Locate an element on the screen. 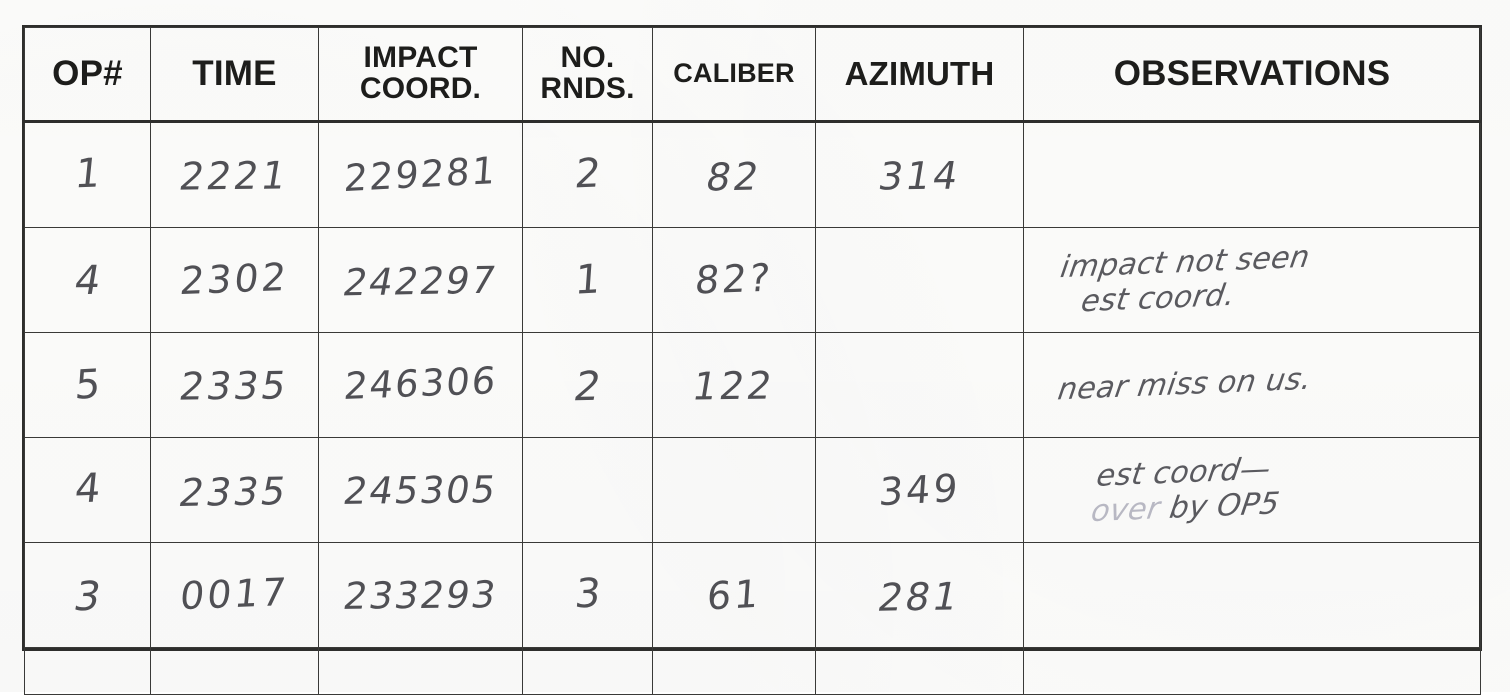  table-row: 5 2335 246306 2 122 near miss o is located at coordinates (752, 385).